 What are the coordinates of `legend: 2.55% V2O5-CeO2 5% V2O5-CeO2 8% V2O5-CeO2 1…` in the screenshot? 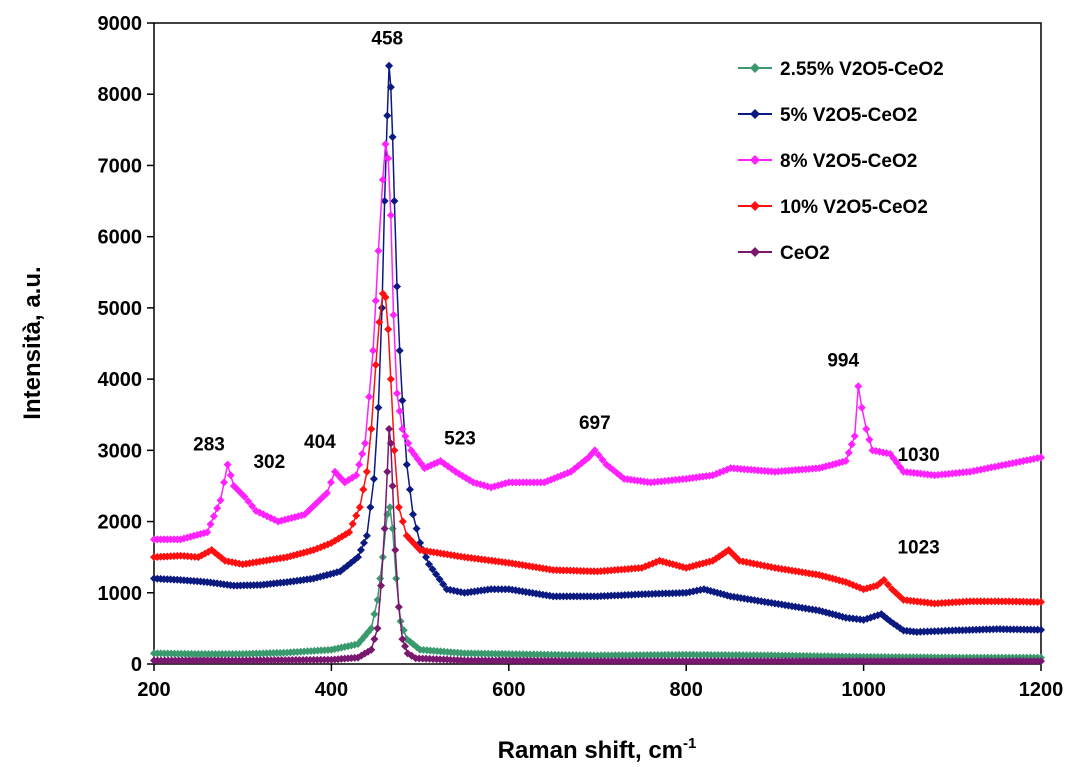 It's located at (841, 161).